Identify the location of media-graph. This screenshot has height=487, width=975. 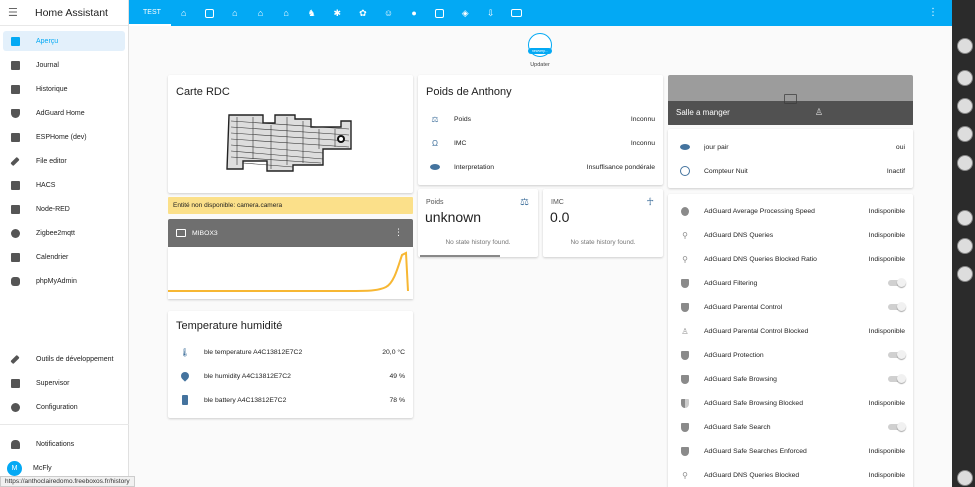
(290, 273).